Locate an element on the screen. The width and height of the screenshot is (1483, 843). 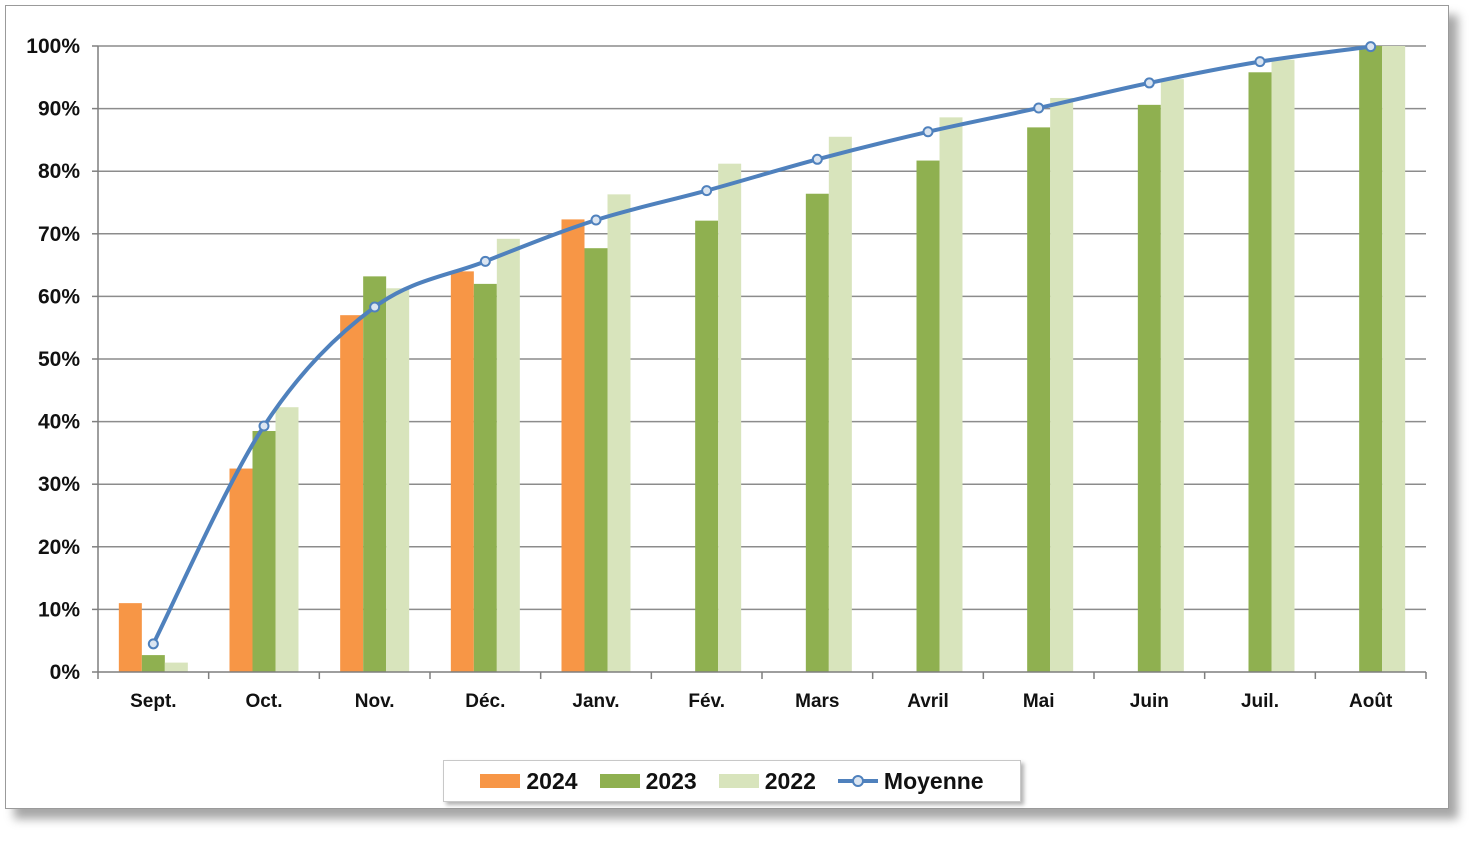
y-tick-labels: 0% 10% 20% 30% 40% 50% 60% 70% 80% 90% 100% is located at coordinates (53, 359).